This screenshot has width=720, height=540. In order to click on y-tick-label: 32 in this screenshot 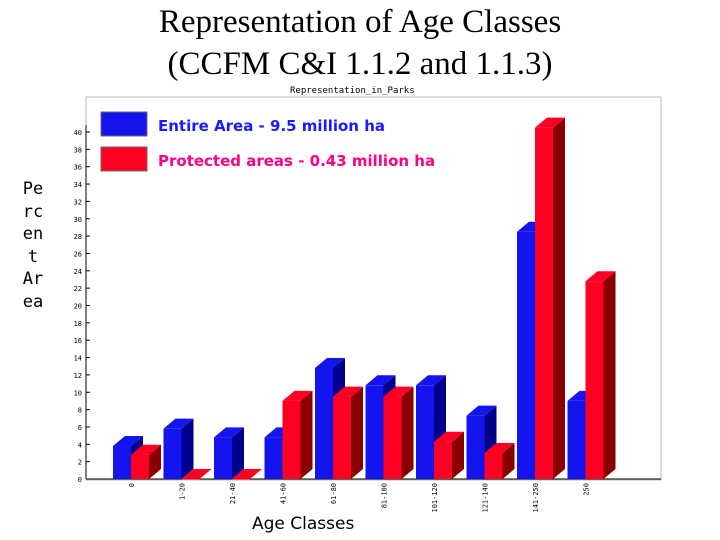, I will do `click(78, 202)`.